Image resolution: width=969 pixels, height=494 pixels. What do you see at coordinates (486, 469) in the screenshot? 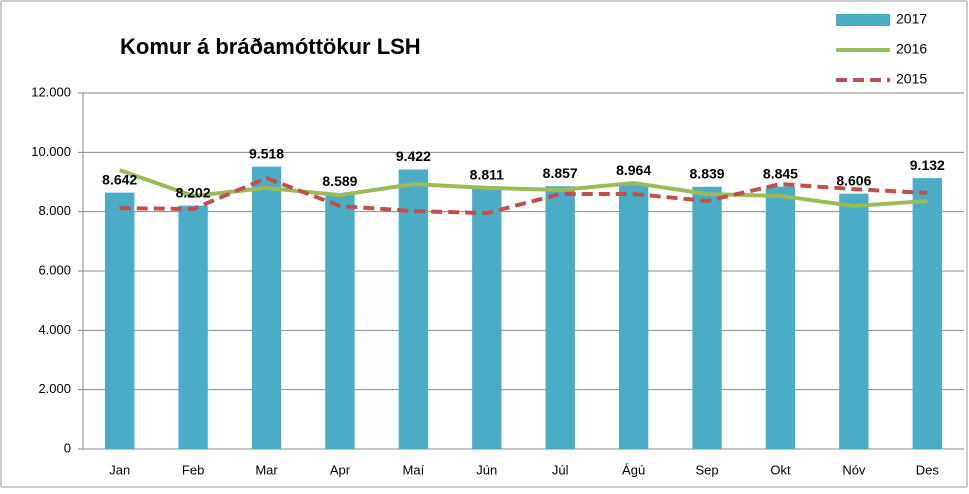
I see `x-tick-label: Jún` at bounding box center [486, 469].